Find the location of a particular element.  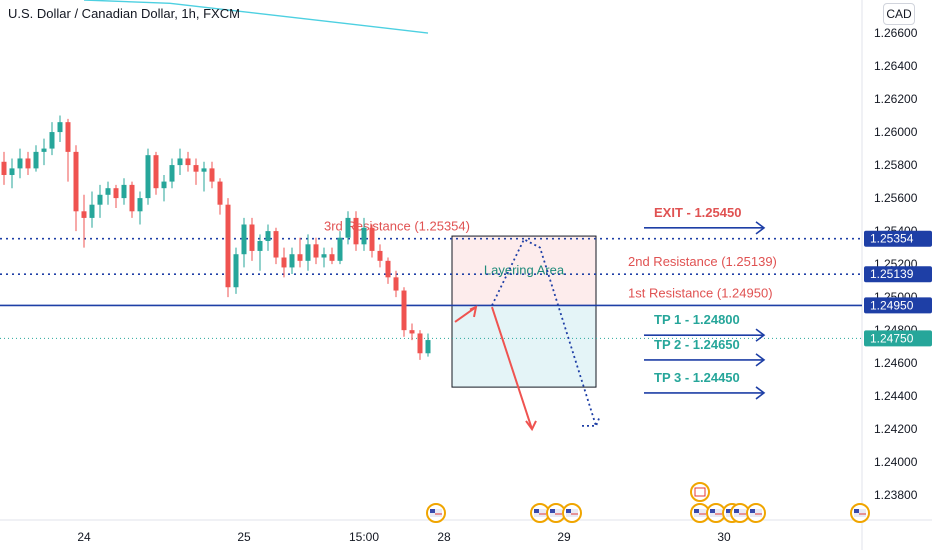

y-tick-label: 1.26200 is located at coordinates (896, 99).